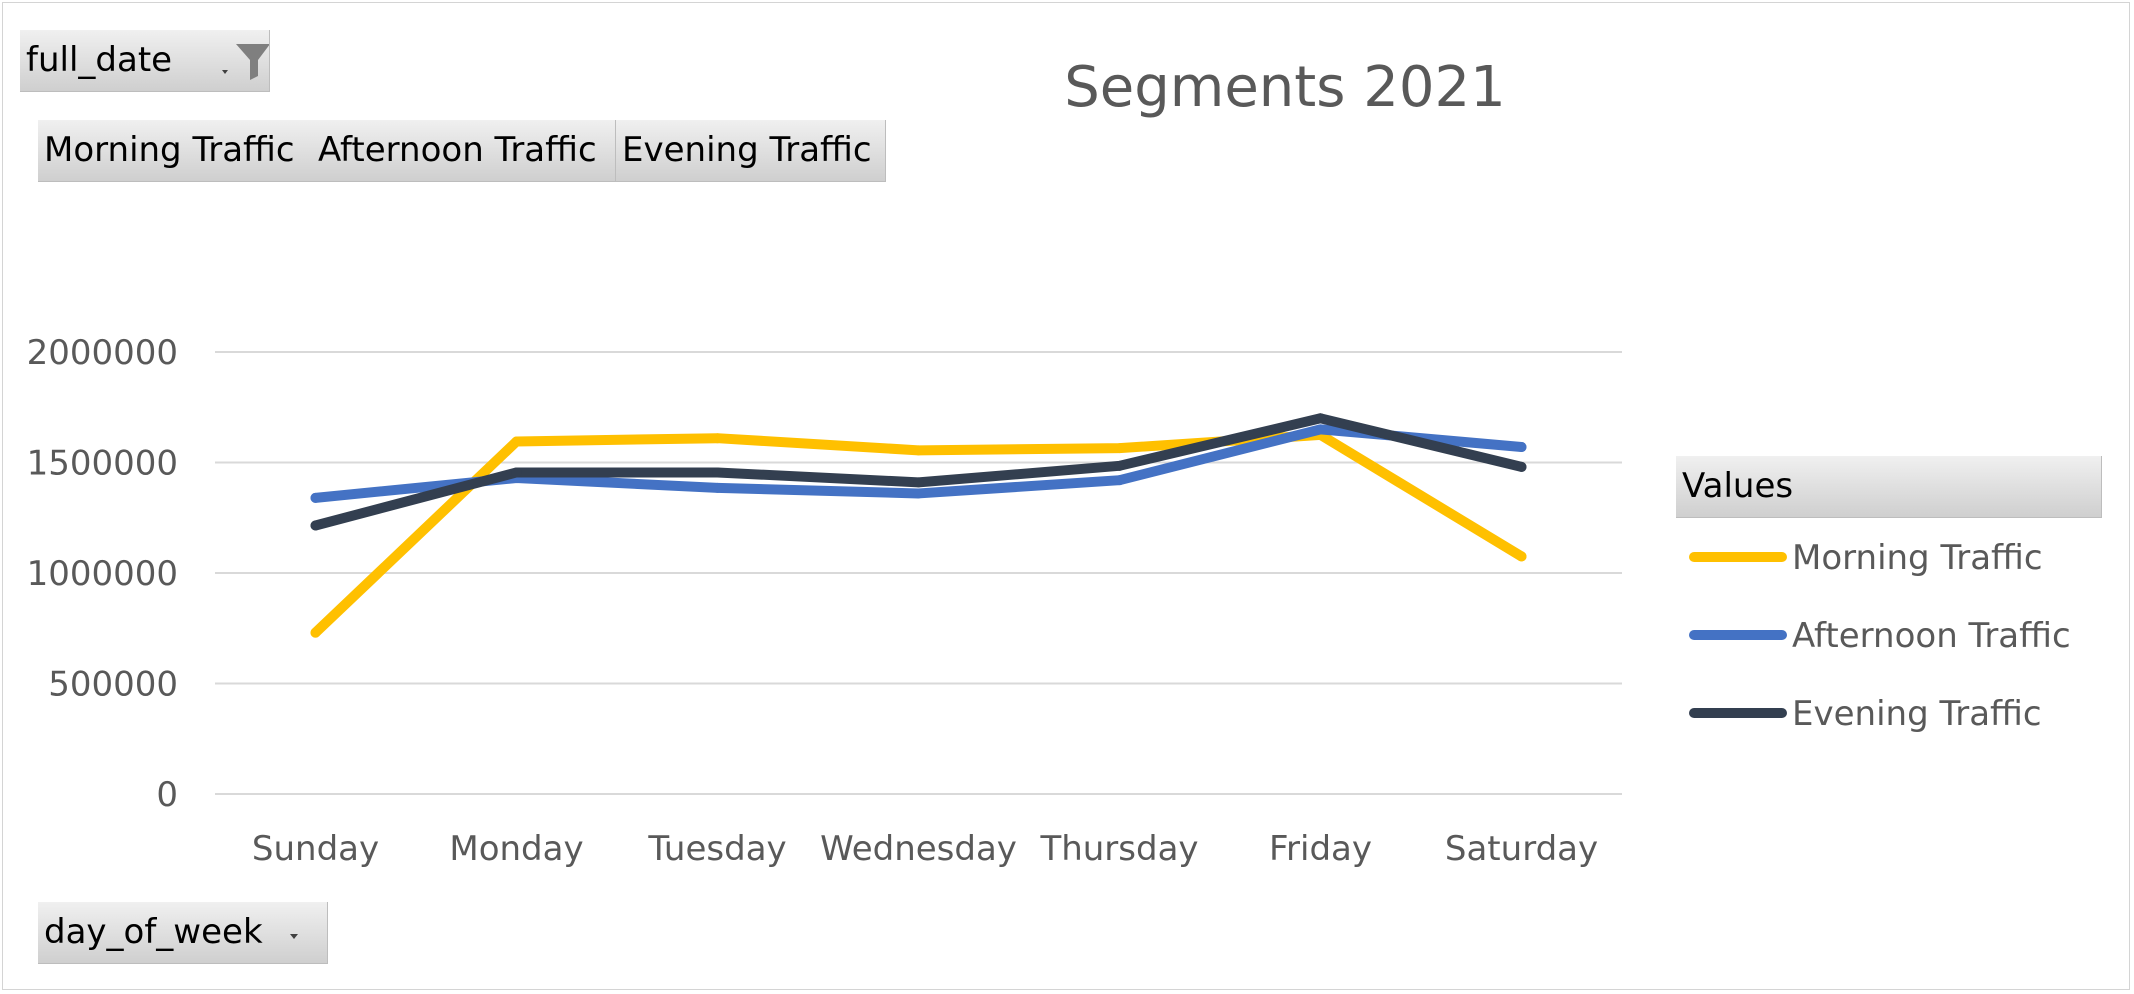 This screenshot has width=2134, height=994. What do you see at coordinates (918, 493) in the screenshot?
I see `data-point-afternoon-traffic-wednesday` at bounding box center [918, 493].